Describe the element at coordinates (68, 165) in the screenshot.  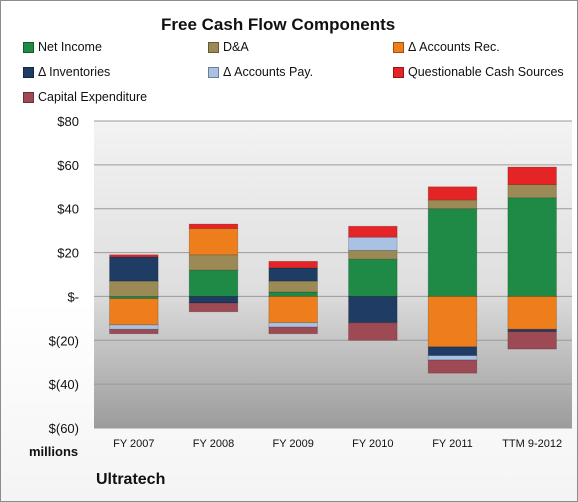
I see `y-tick-label: $60` at that location.